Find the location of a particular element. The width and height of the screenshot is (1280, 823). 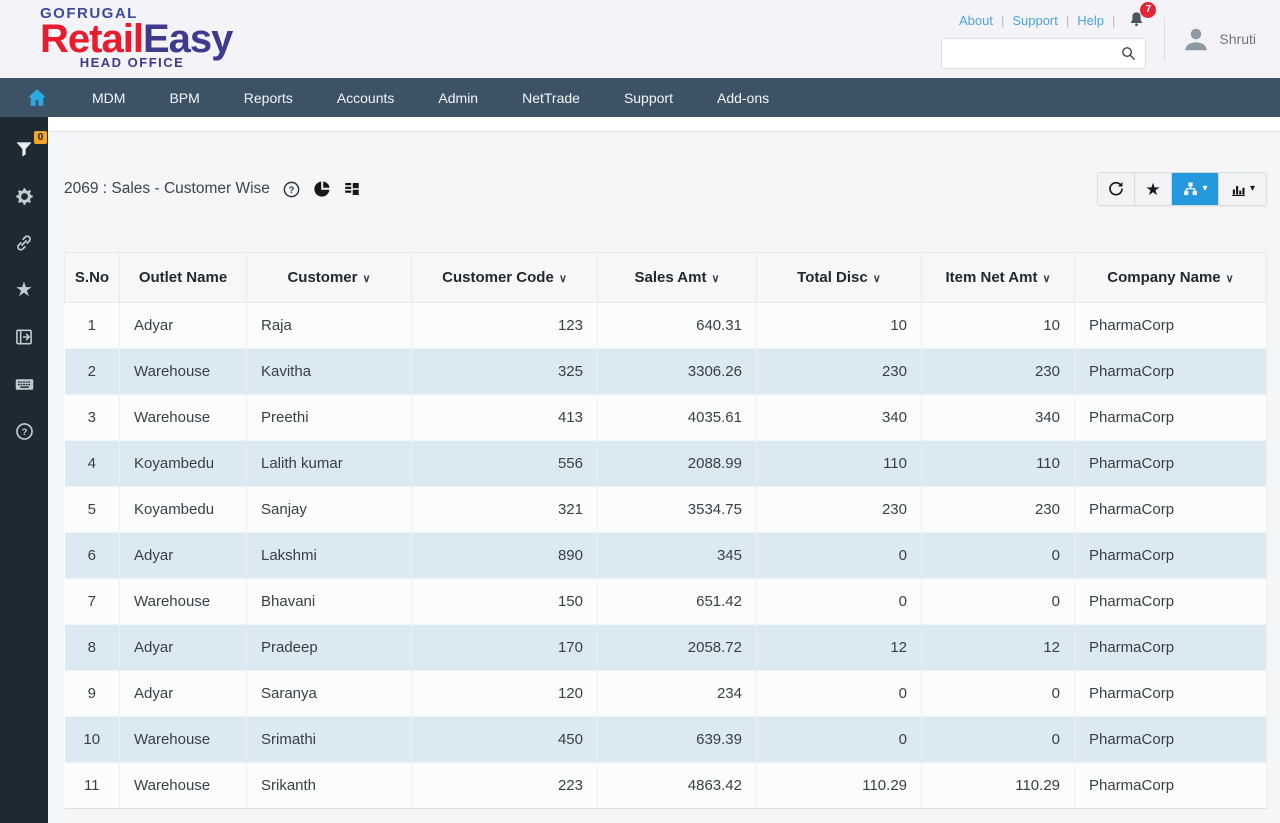

cell-customer-code: 321 is located at coordinates (504, 509).